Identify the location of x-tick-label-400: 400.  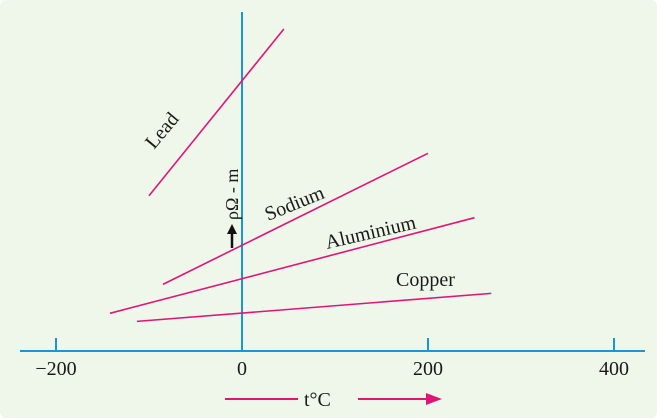
(614, 369).